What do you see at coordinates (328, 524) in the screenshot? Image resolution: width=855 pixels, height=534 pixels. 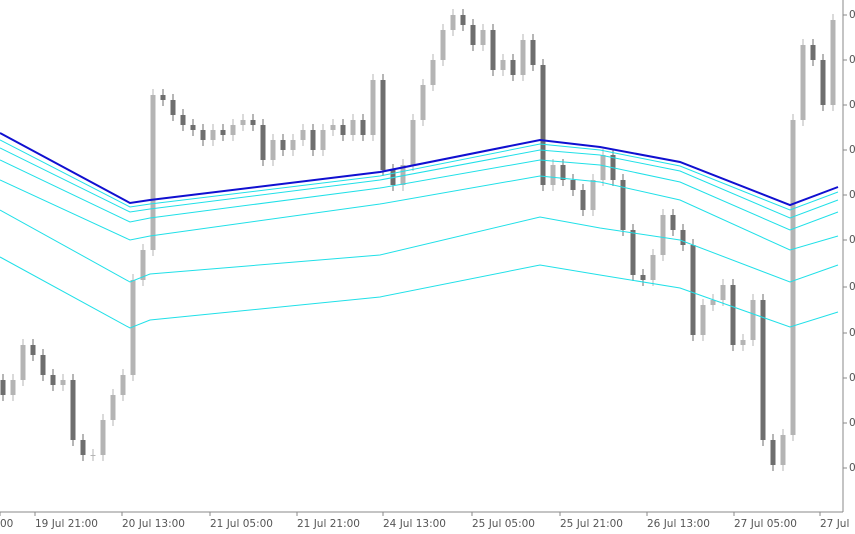 I see `x-tick-label: 21 Jul 21:00` at bounding box center [328, 524].